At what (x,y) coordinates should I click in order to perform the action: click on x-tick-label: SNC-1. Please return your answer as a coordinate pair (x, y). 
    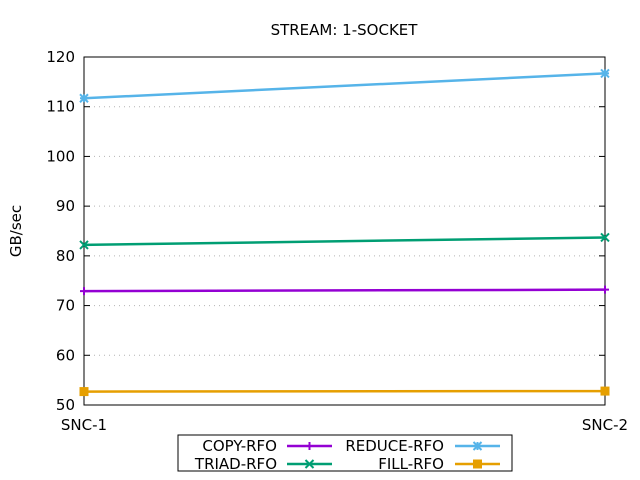
    Looking at the image, I should click on (84, 425).